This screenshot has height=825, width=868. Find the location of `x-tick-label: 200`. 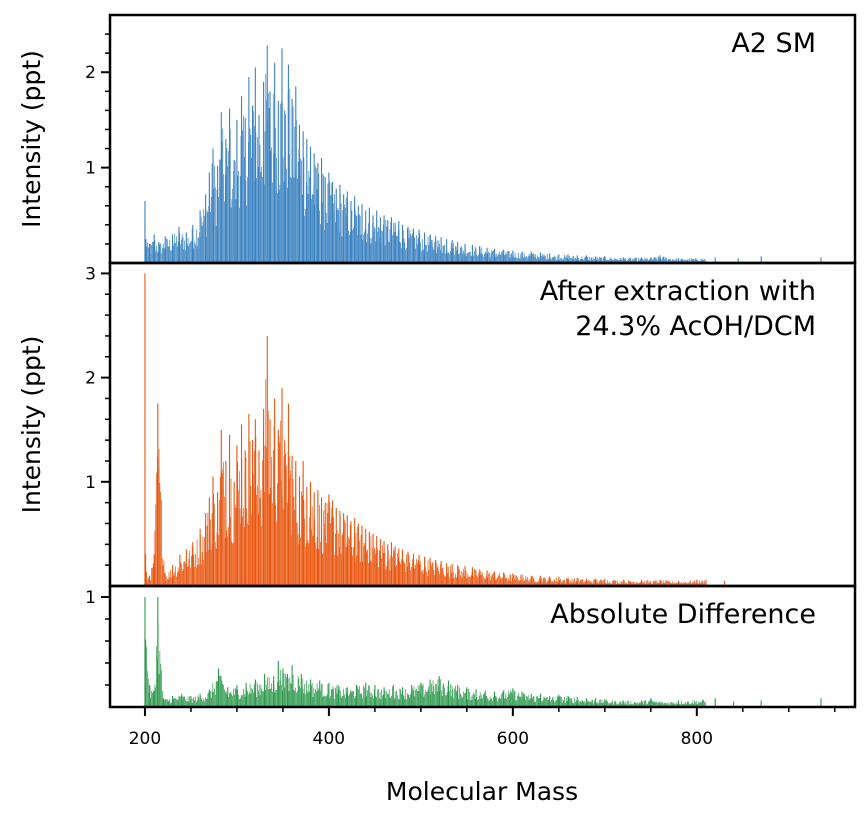

x-tick-label: 200 is located at coordinates (145, 739).